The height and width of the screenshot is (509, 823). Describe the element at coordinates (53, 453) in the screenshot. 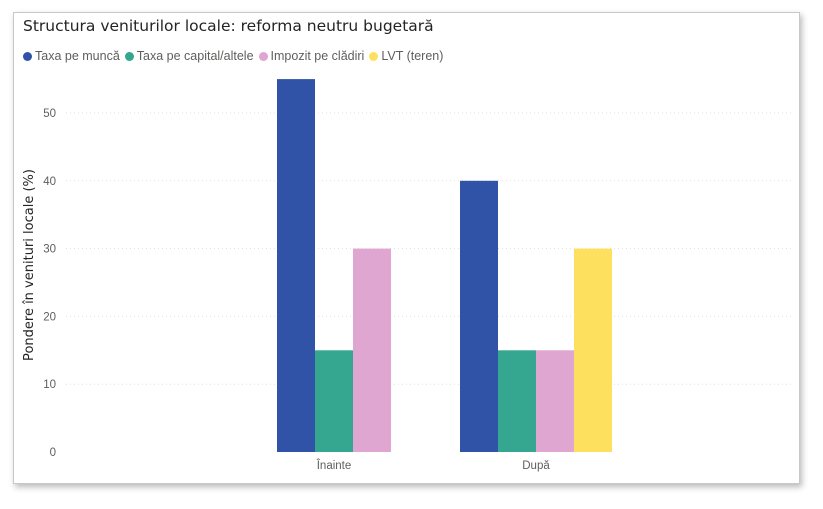

I see `y-tick-label: 0` at that location.